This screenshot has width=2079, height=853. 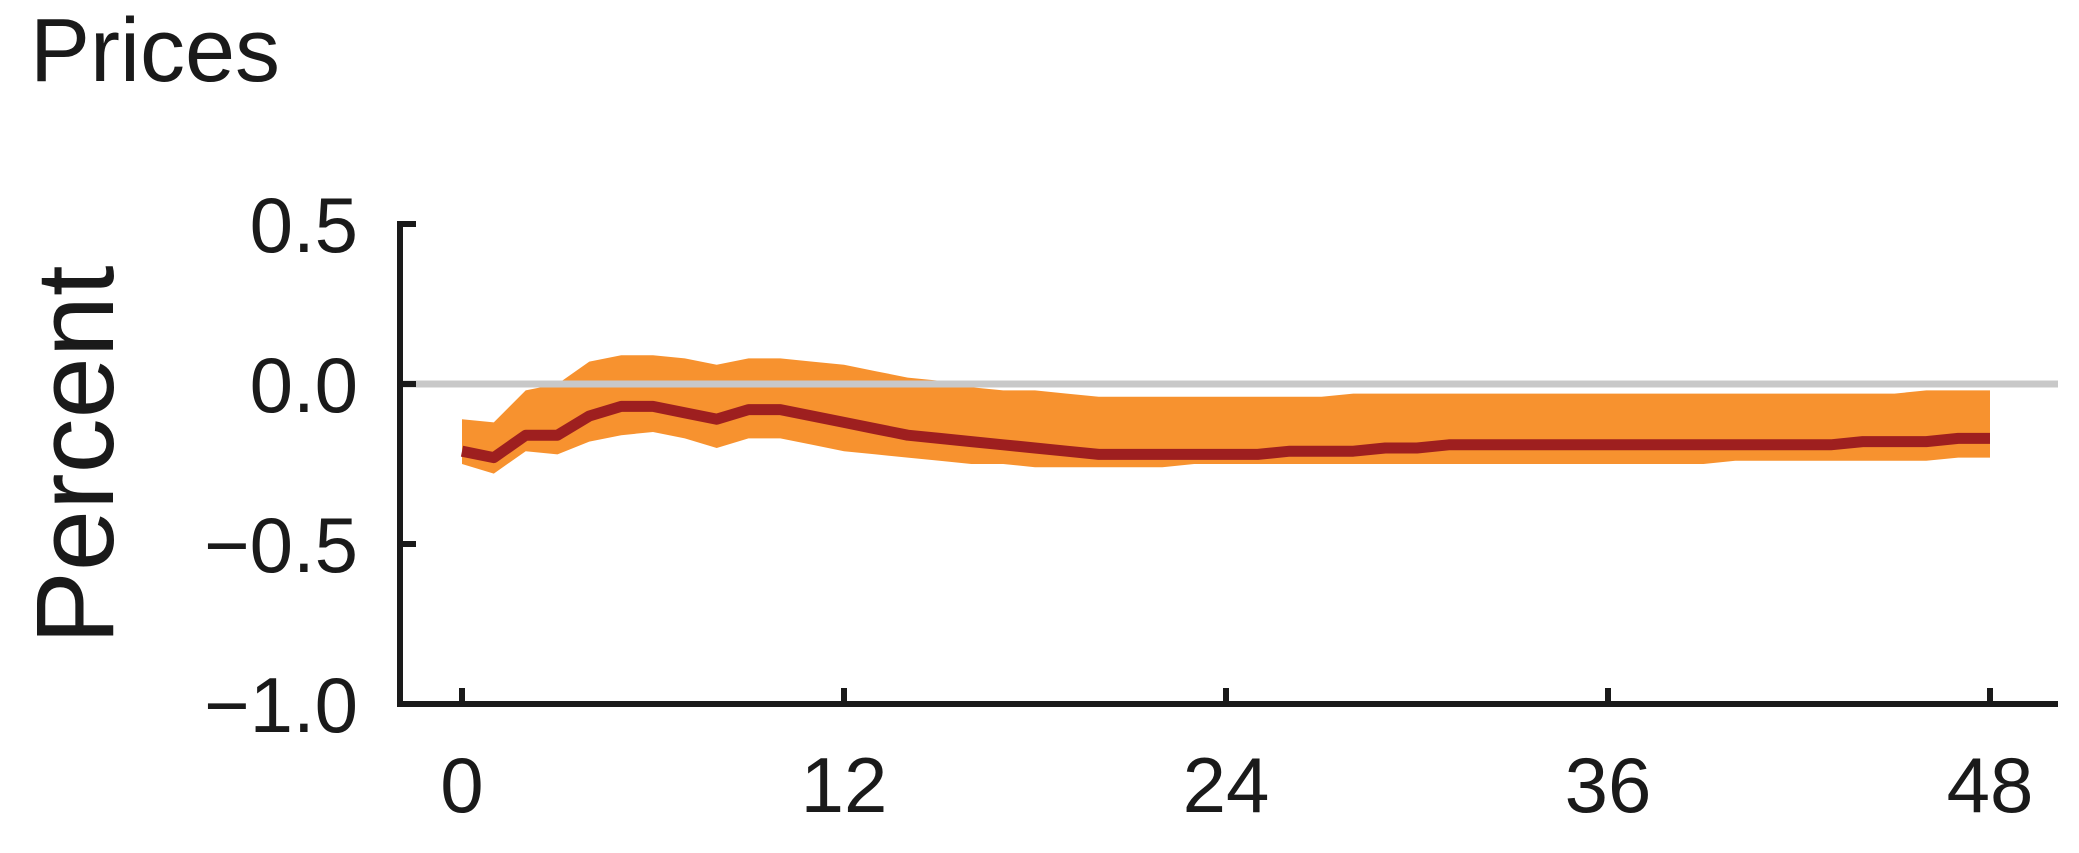 I want to click on y-tick-label: 0.0, so click(x=304, y=385).